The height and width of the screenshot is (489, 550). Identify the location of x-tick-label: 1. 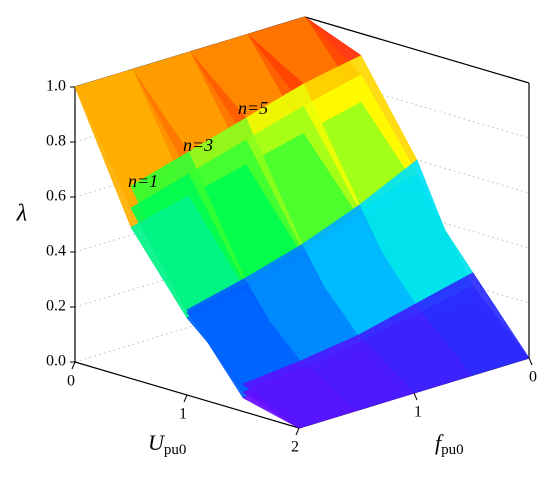
(183, 414).